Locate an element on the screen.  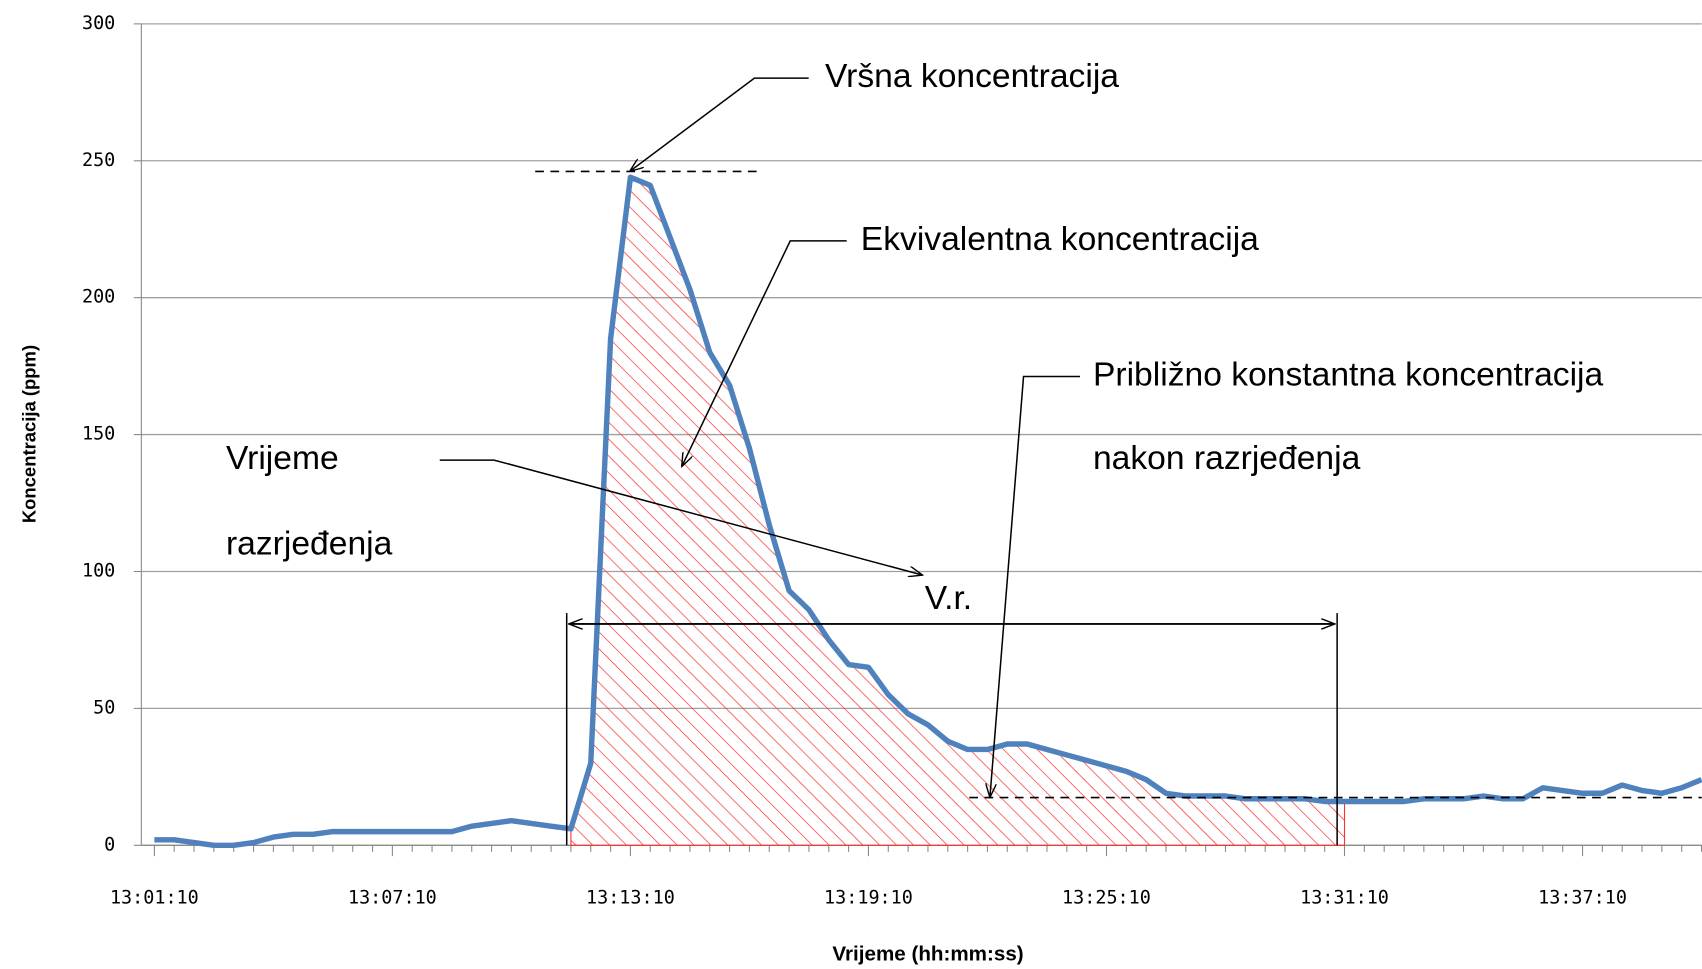
x-tick-label: 13:25:10 is located at coordinates (1106, 897).